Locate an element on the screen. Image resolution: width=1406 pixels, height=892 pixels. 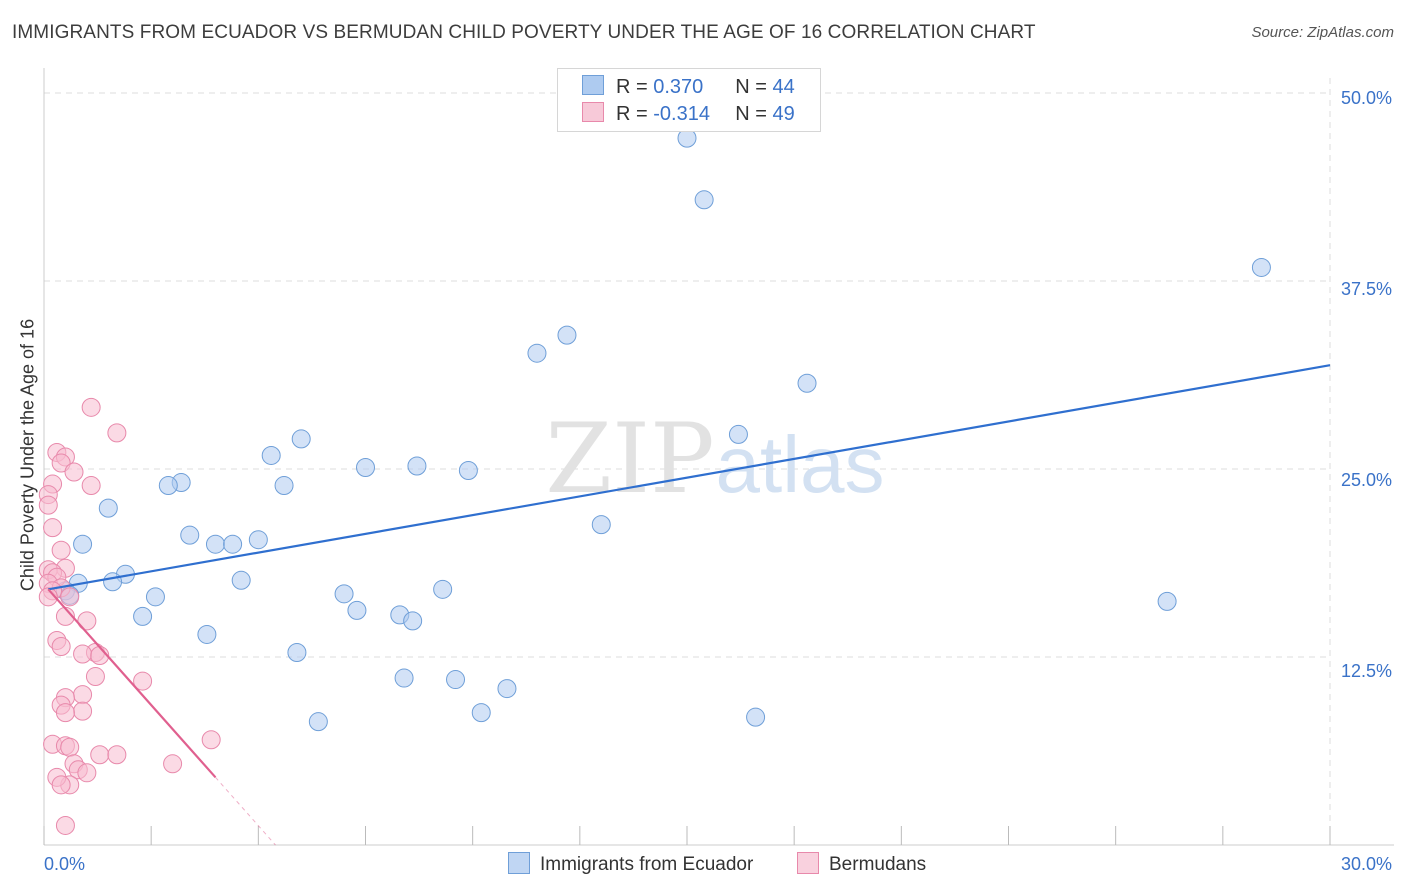
legend-row-bermudans: R = -0.314 N = 49 is located at coordinates (688, 114).